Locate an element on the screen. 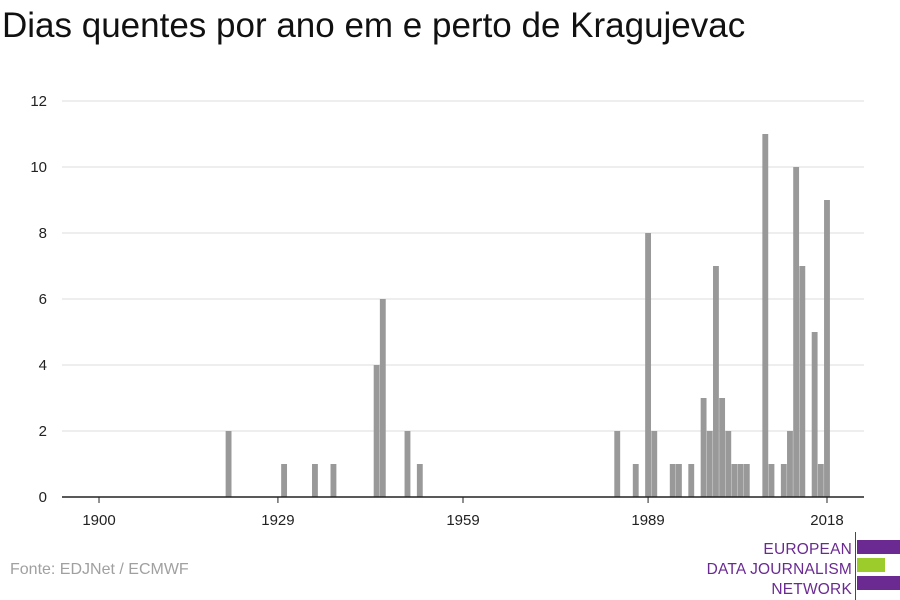  logo-line-1: EUROPEAN is located at coordinates (807, 549).